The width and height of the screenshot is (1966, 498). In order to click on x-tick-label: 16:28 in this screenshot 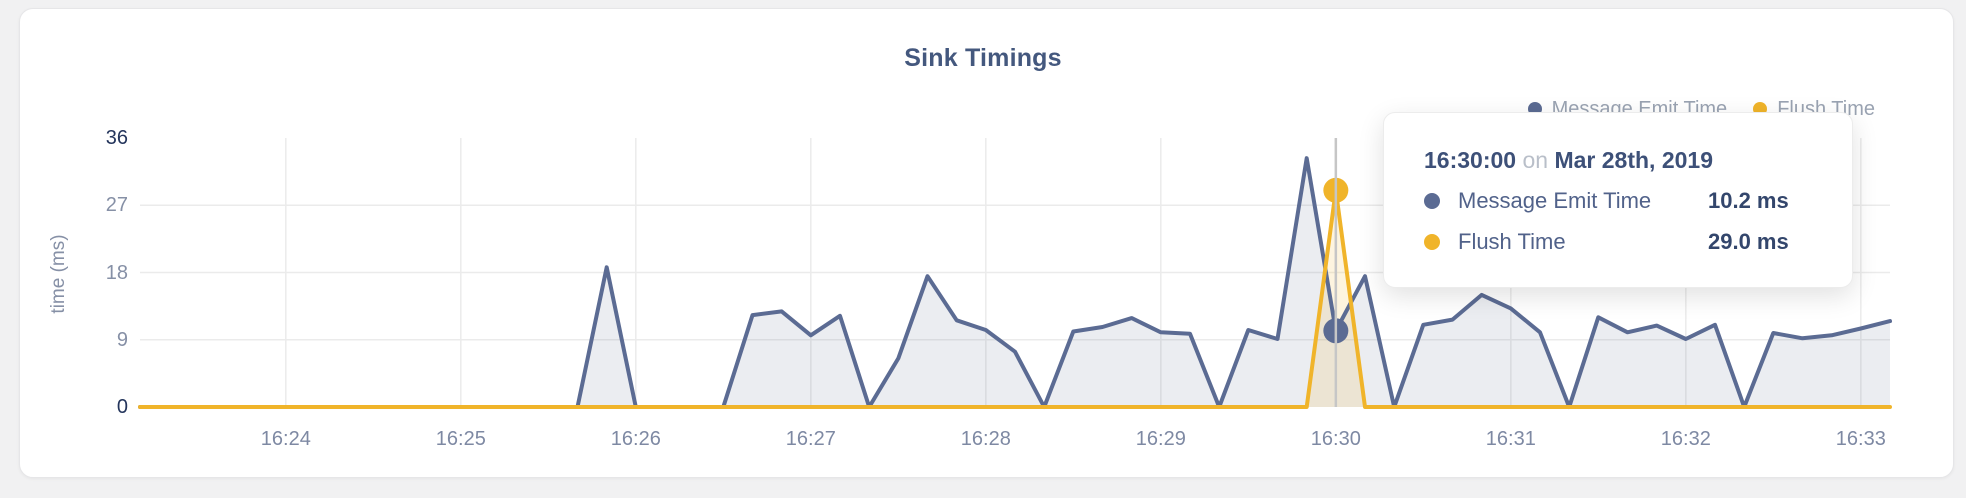, I will do `click(985, 439)`.